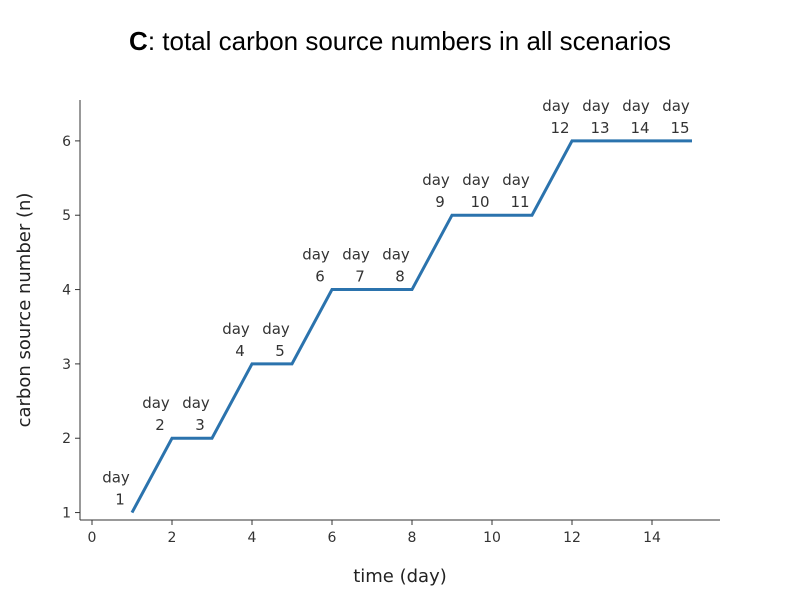 This screenshot has height=600, width=800. Describe the element at coordinates (92, 538) in the screenshot. I see `x-tick-label: 0` at that location.